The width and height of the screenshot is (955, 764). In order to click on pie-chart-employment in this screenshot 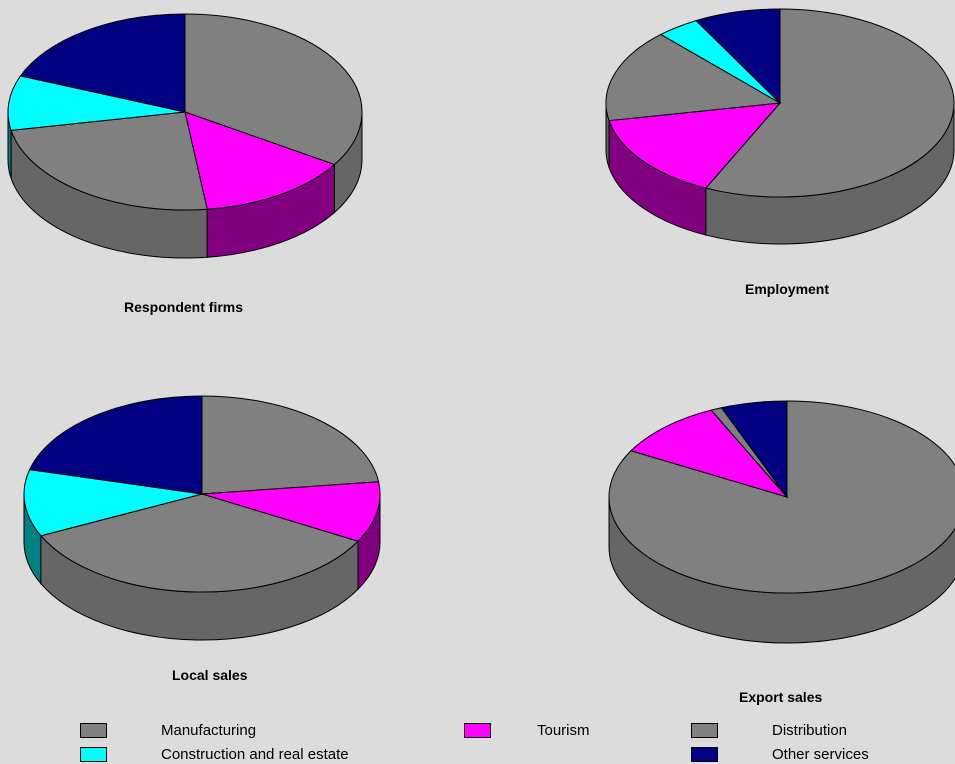, I will do `click(780, 126)`.